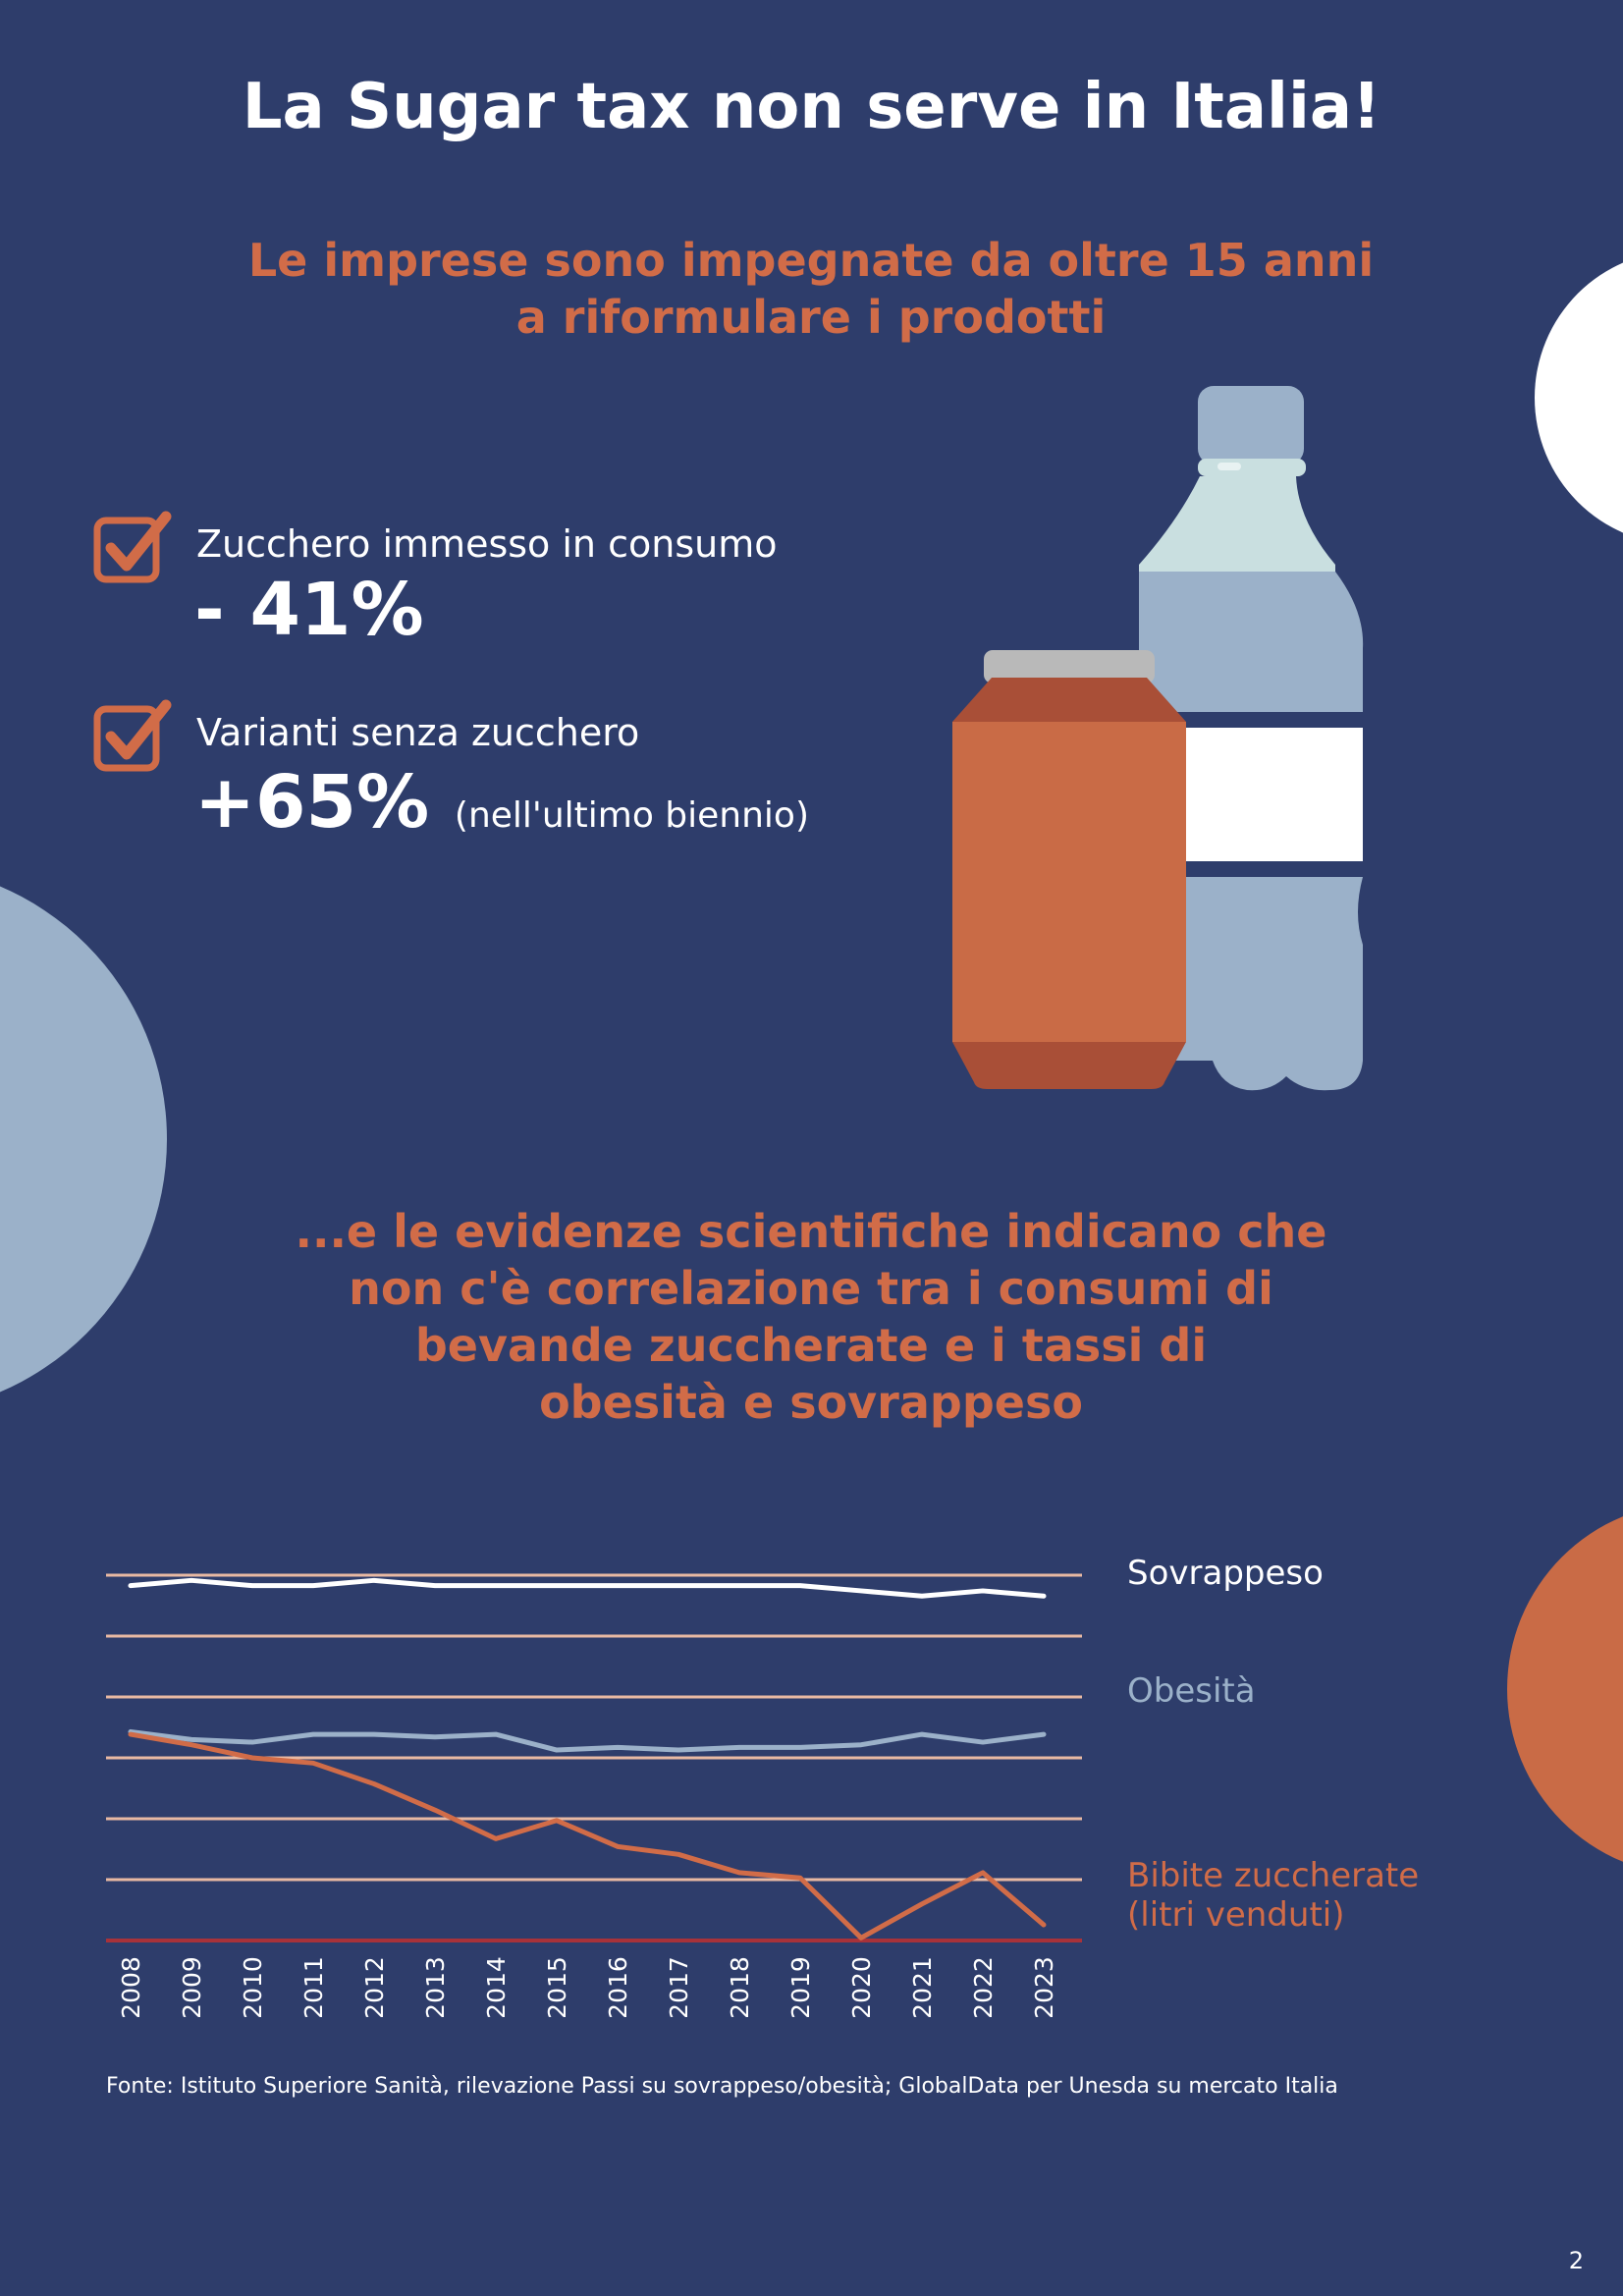 This screenshot has height=2296, width=1623. Describe the element at coordinates (309, 610) in the screenshot. I see `stat-value: - 41%` at that location.